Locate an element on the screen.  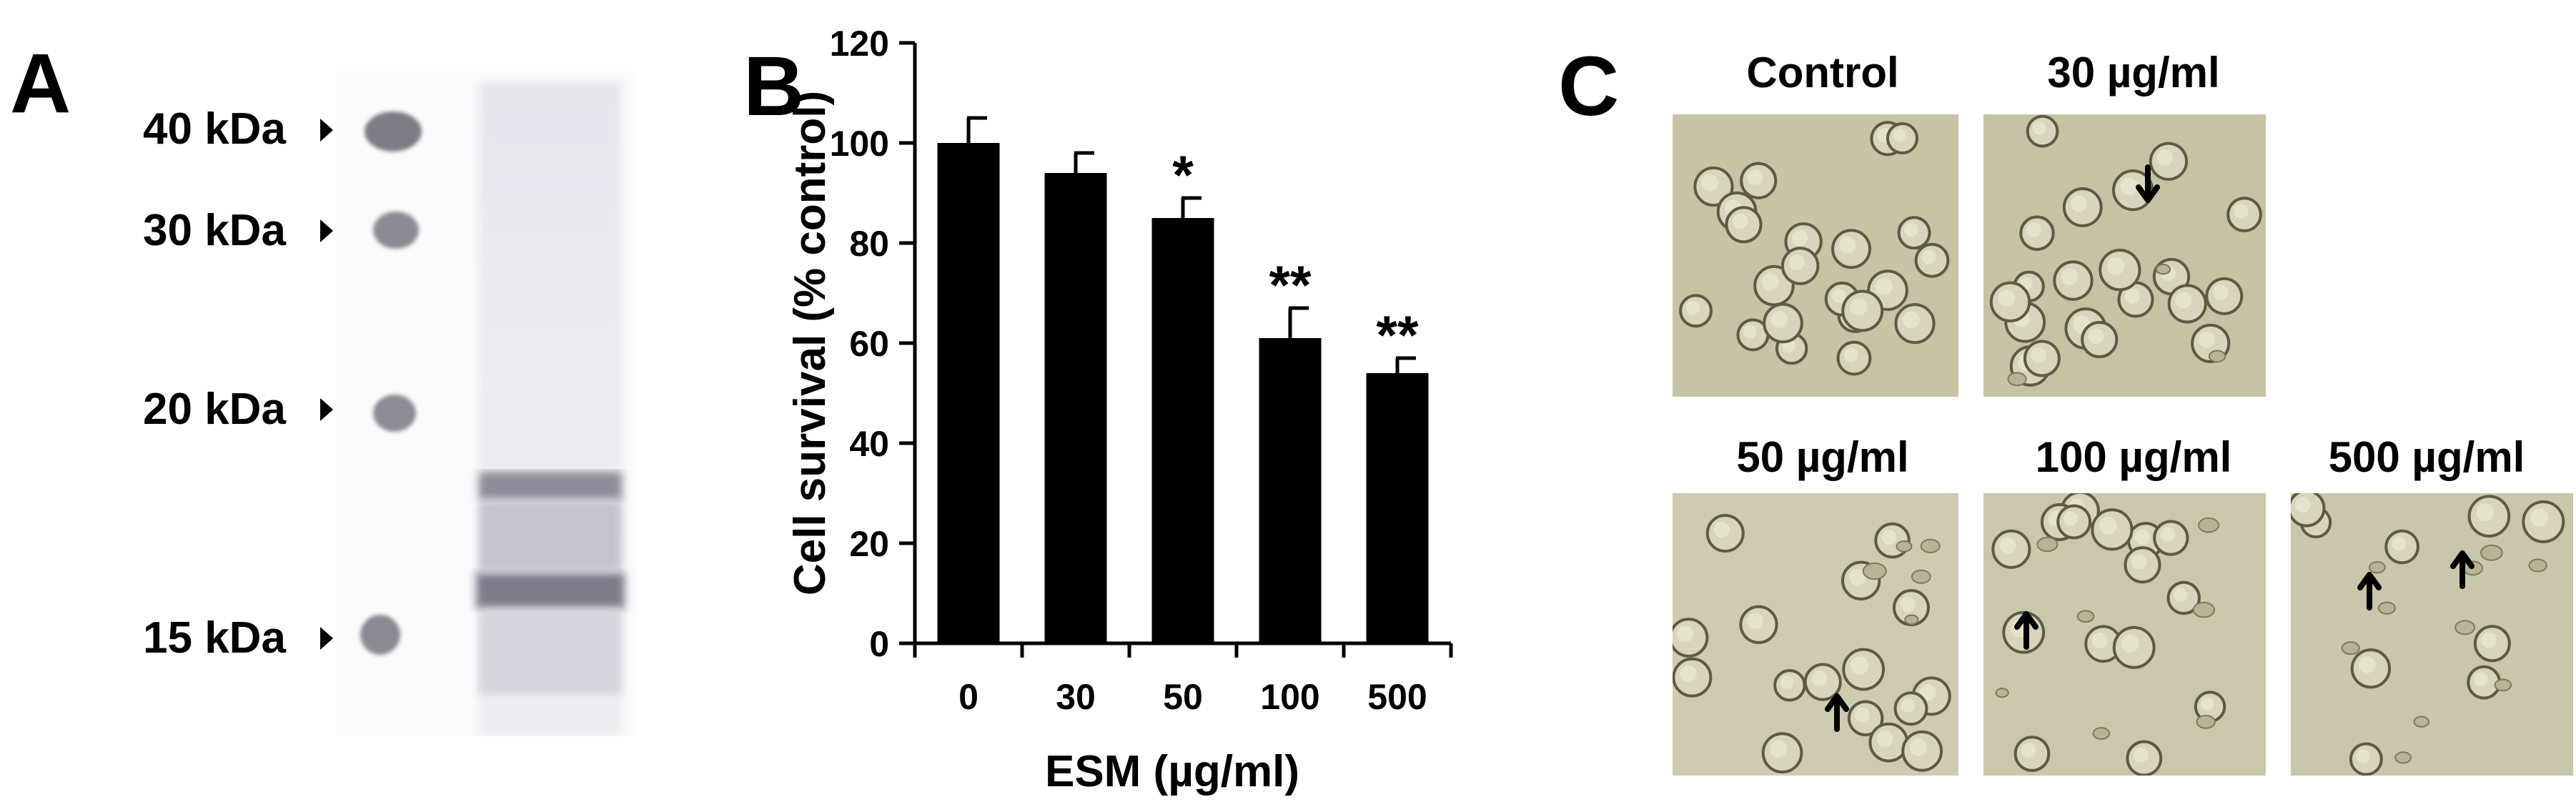
micrograph-title-50: 50 µg/ml is located at coordinates (1823, 457).